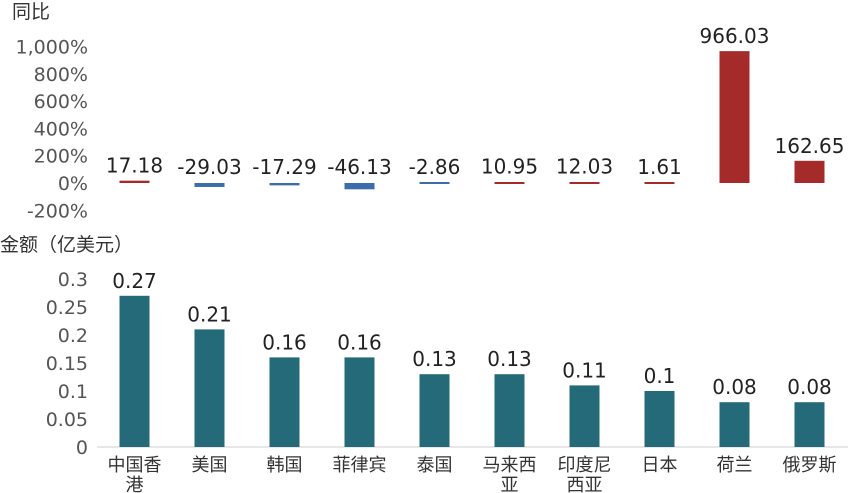 The height and width of the screenshot is (493, 848). Describe the element at coordinates (584, 166) in the screenshot. I see `top-data-label: 12.03` at that location.